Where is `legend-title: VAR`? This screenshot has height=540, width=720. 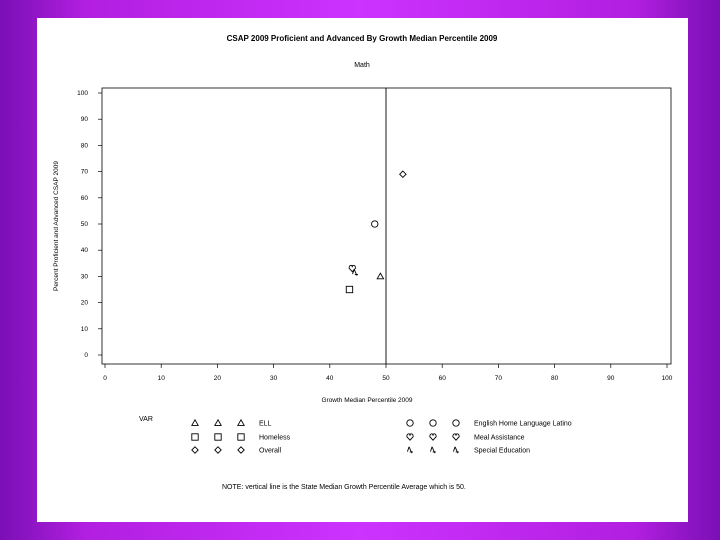 legend-title: VAR is located at coordinates (146, 419).